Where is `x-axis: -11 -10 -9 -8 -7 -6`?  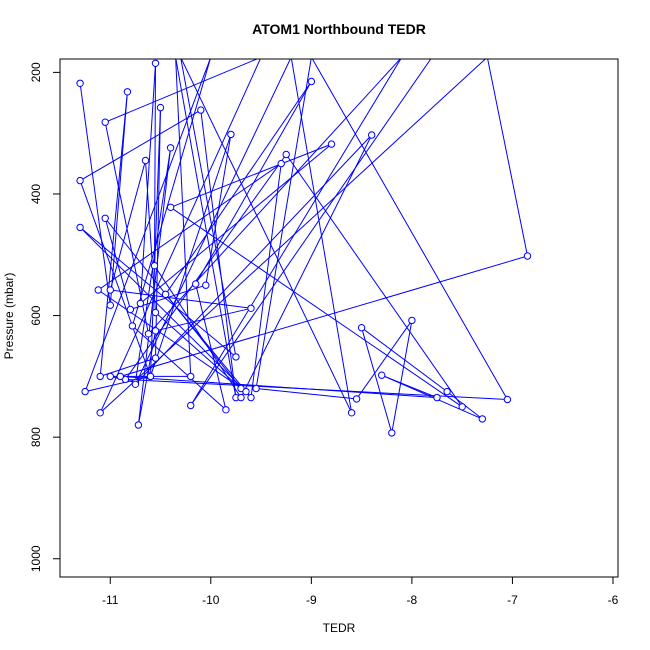 x-axis: -11 -10 -9 -8 -7 -6 is located at coordinates (360, 592).